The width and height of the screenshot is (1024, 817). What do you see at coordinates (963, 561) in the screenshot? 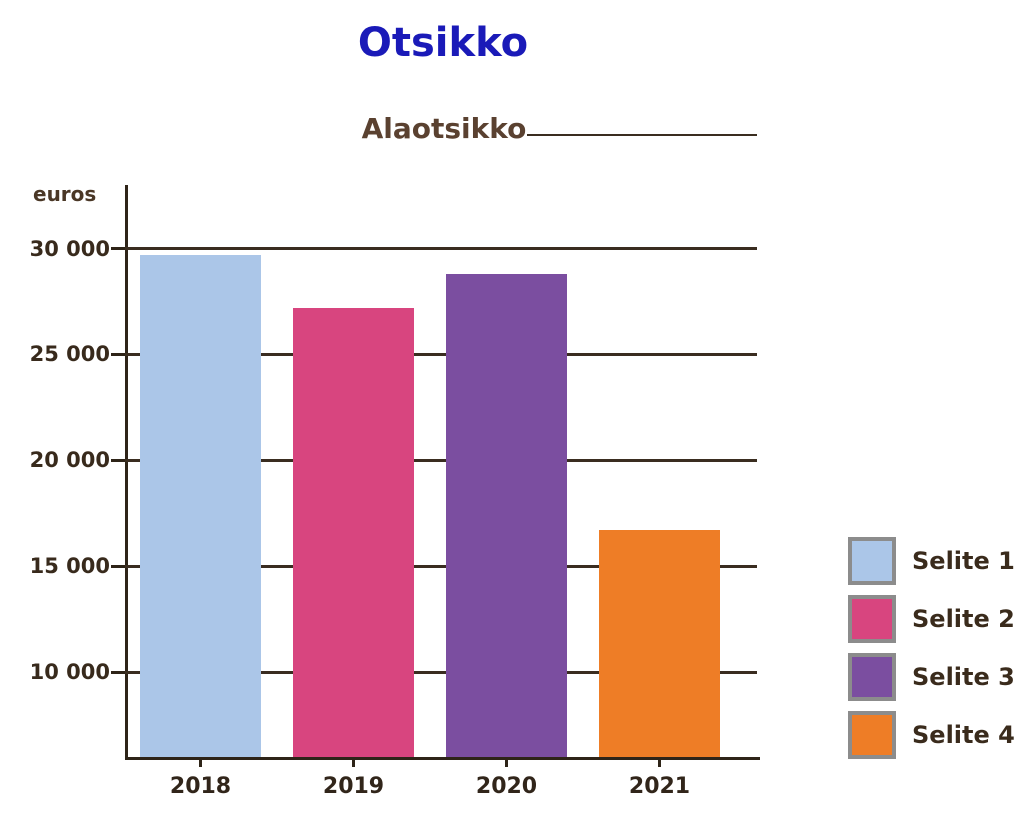
I see `legend-label: Selite 1` at bounding box center [963, 561].